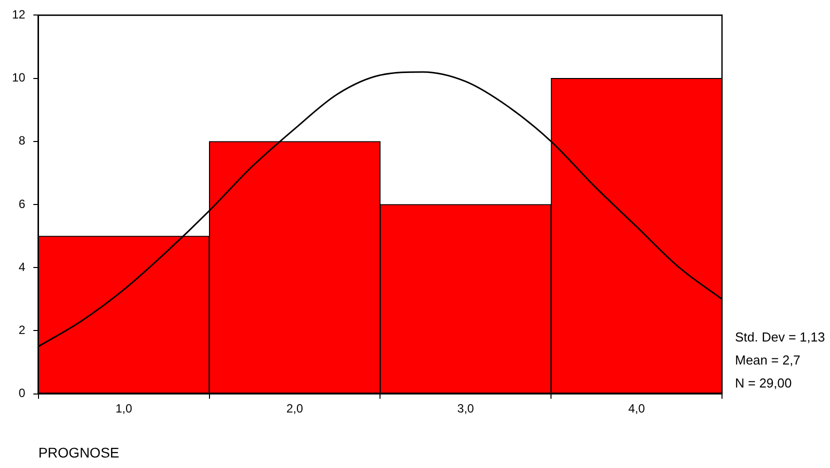  Describe the element at coordinates (637, 408) in the screenshot. I see `x-tick-label: 4,0` at that location.